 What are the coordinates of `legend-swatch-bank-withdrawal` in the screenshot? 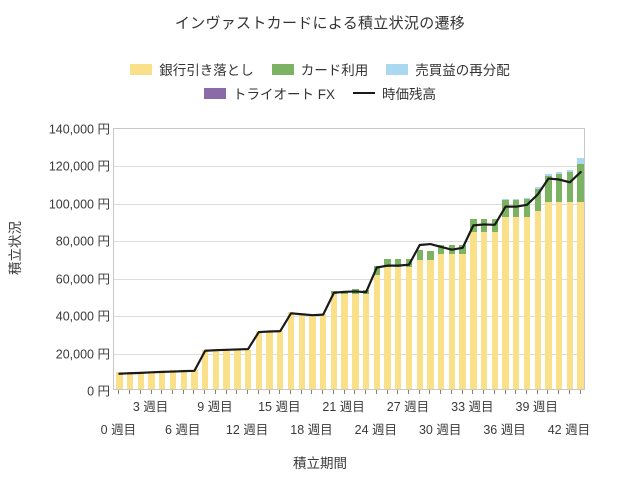 It's located at (141, 69).